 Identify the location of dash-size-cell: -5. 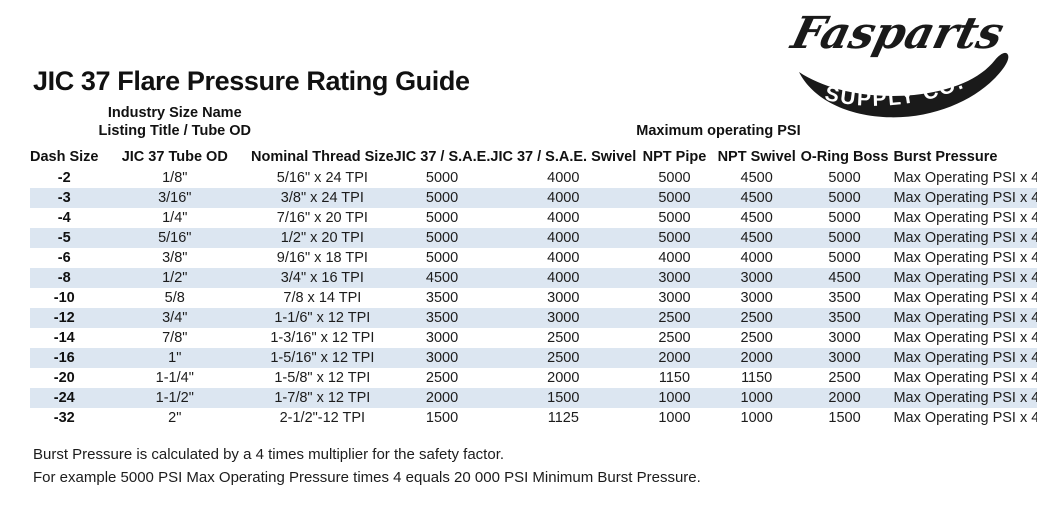
(64, 238).